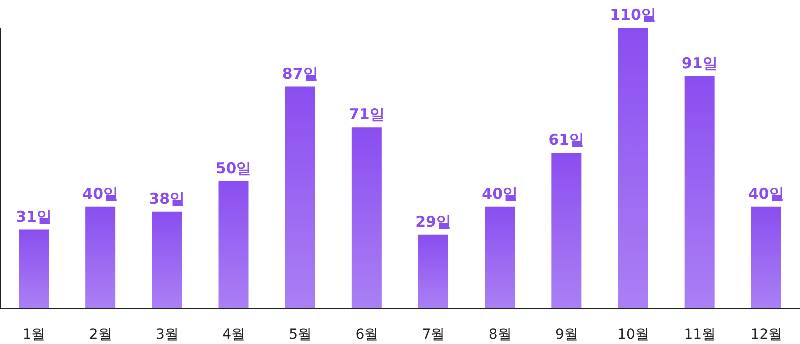 The image size is (800, 344). What do you see at coordinates (234, 334) in the screenshot?
I see `x-tick-label: 4월` at bounding box center [234, 334].